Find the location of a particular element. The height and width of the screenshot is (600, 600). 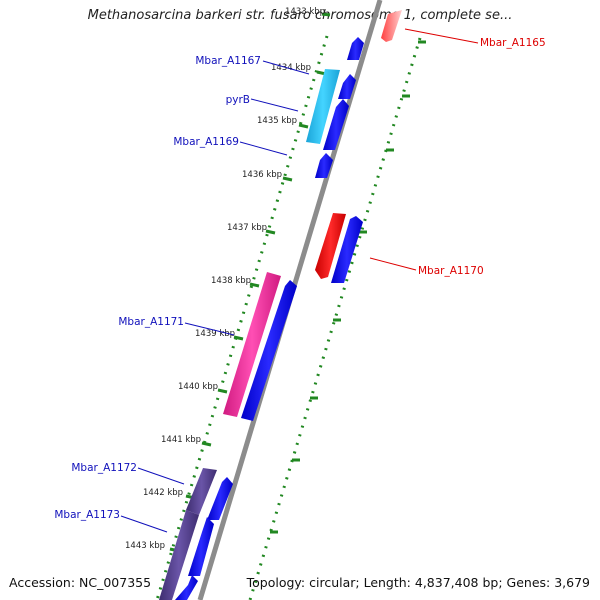

label-mbar-a1169: Mbar_A1169 is located at coordinates (206, 142).